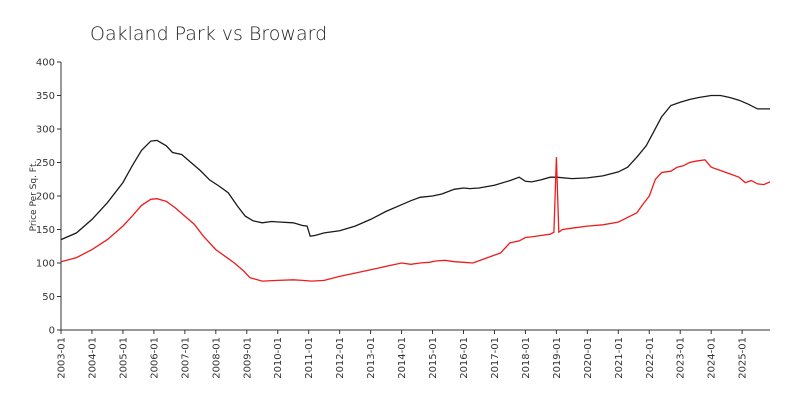 The image size is (800, 400). What do you see at coordinates (712, 358) in the screenshot?
I see `x-tick-label: 2024-01` at bounding box center [712, 358].